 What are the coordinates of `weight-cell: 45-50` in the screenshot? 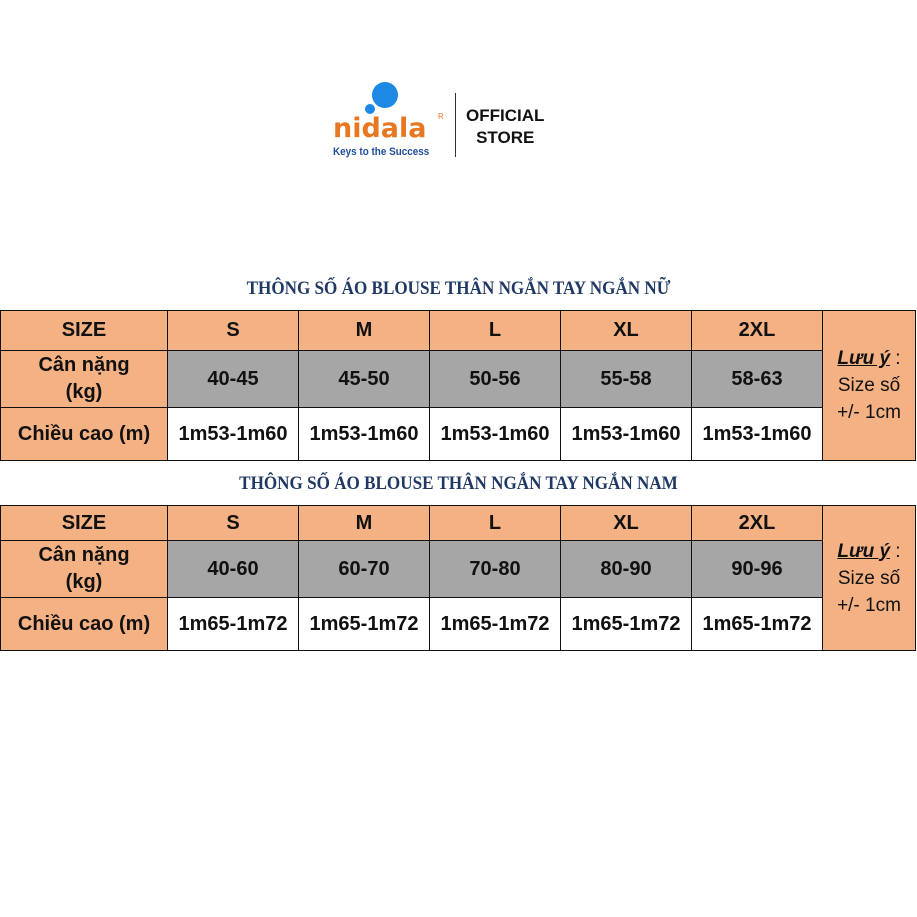 It's located at (364, 379).